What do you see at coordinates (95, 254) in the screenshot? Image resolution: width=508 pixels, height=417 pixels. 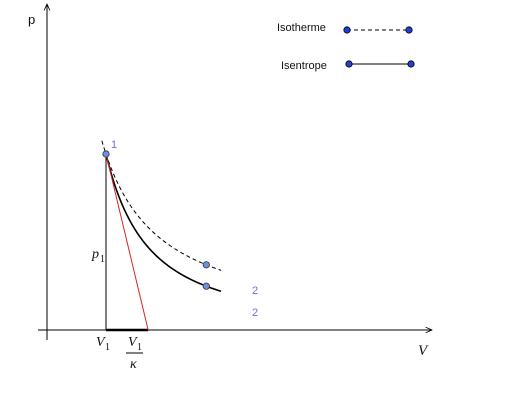 I see `svg-text: p` at bounding box center [95, 254].